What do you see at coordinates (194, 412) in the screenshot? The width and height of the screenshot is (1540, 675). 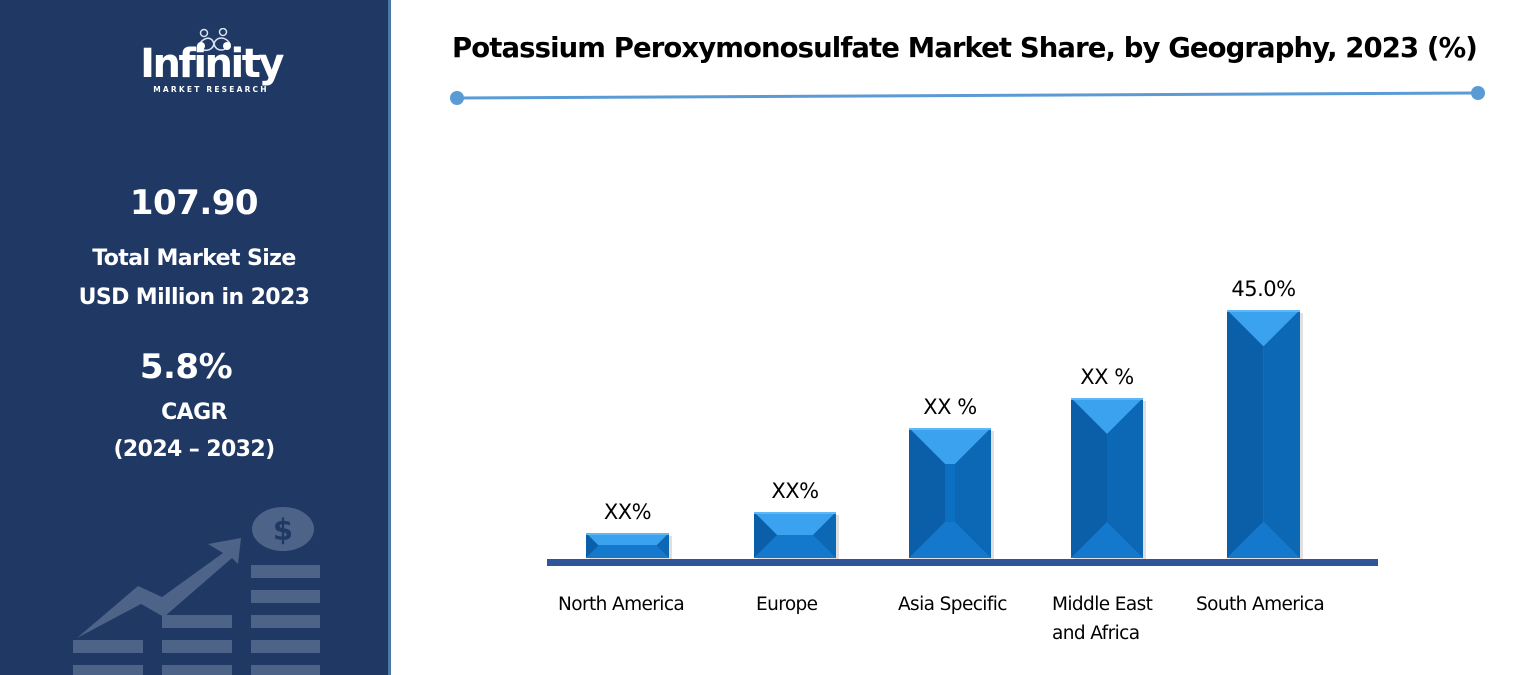 I see `cagr-label: CAGR` at bounding box center [194, 412].